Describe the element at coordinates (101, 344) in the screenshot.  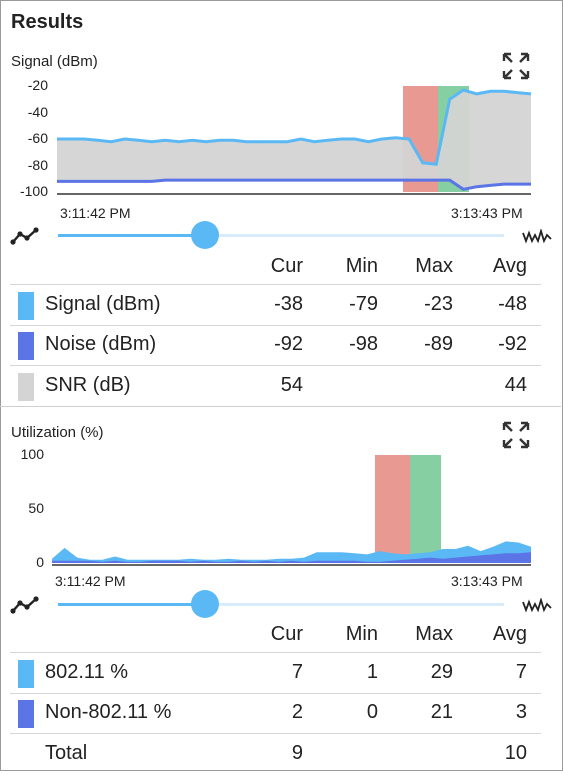
I see `row-name: Noise (dBm)` at that location.